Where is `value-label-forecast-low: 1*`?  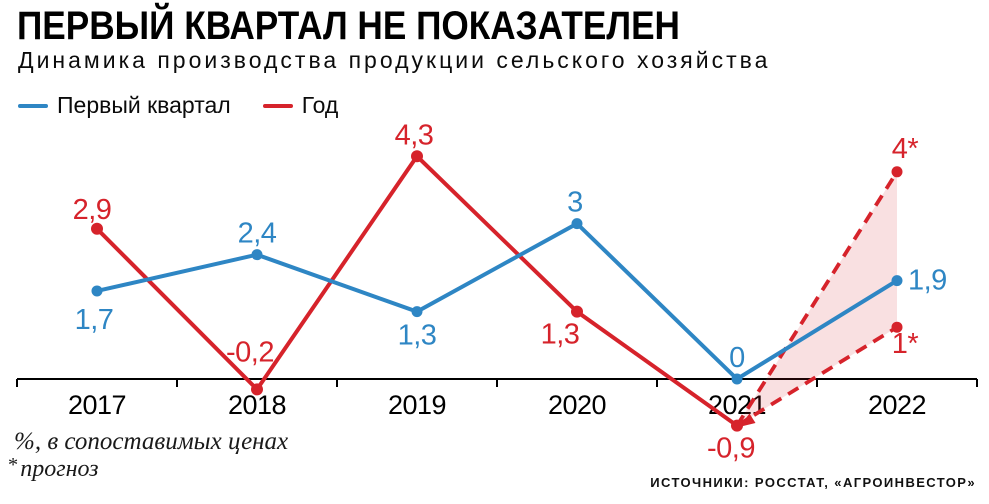
value-label-forecast-low: 1* is located at coordinates (905, 344).